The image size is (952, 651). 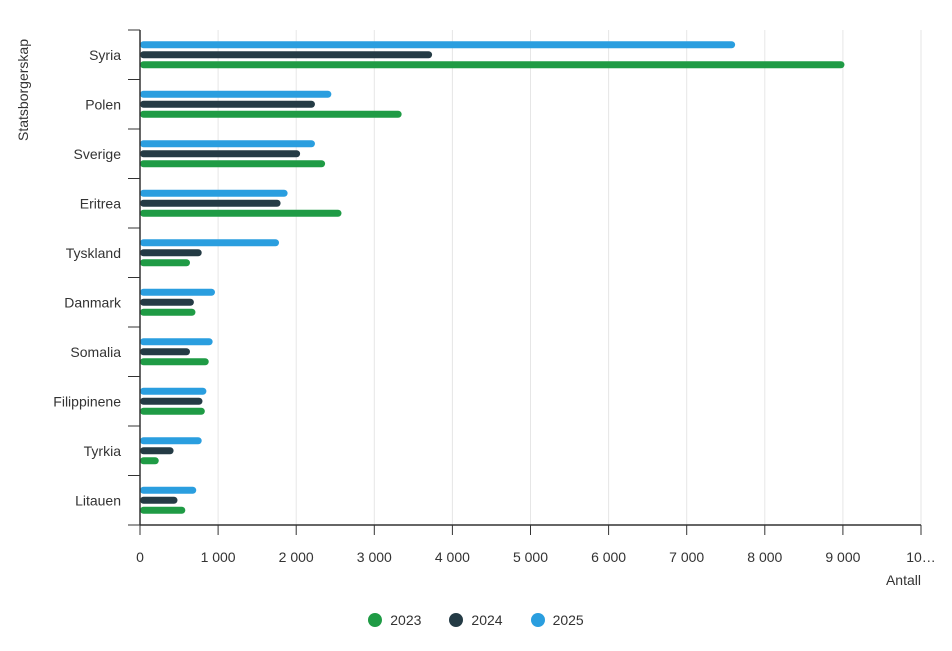 I want to click on category-label: Litauen, so click(x=98, y=500).